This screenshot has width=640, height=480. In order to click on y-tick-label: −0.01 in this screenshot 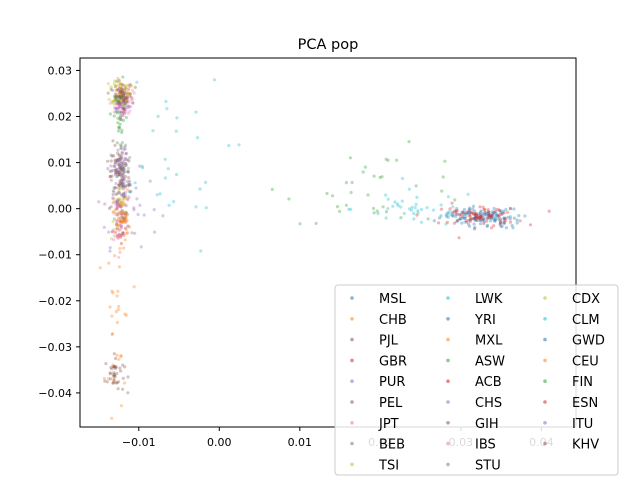, I will do `click(55, 255)`.